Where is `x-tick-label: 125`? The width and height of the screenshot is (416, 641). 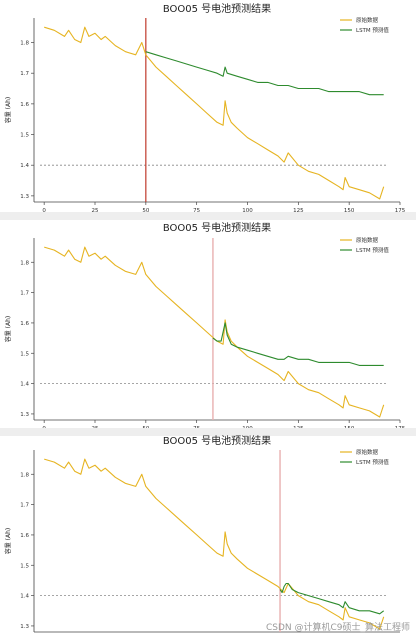
x-tick-label: 125 is located at coordinates (298, 210).